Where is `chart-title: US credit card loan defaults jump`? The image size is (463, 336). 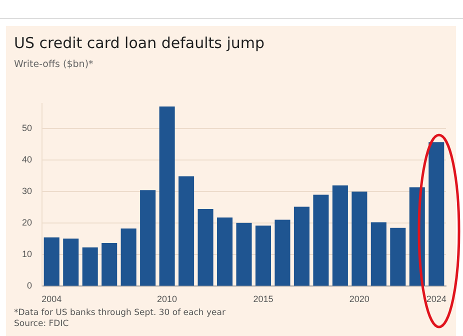
chart-title: US credit card loan defaults jump is located at coordinates (139, 43).